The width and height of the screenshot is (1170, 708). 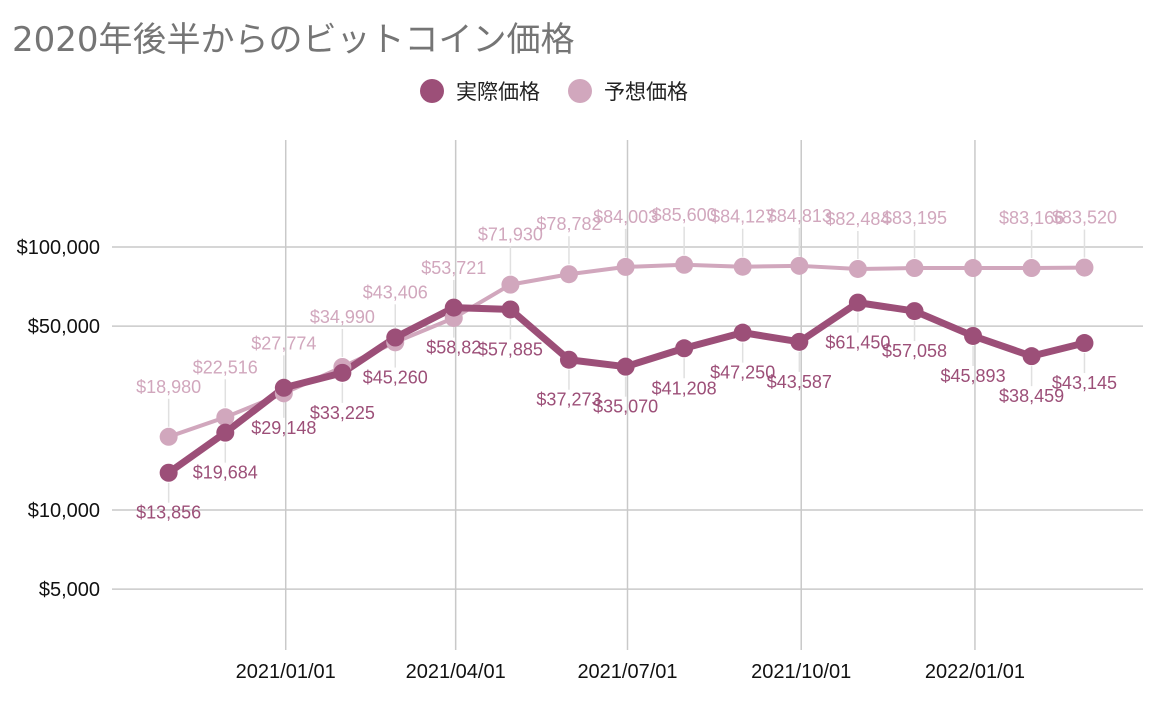 I want to click on legend-item-forecast: 予想価格, so click(x=628, y=91).